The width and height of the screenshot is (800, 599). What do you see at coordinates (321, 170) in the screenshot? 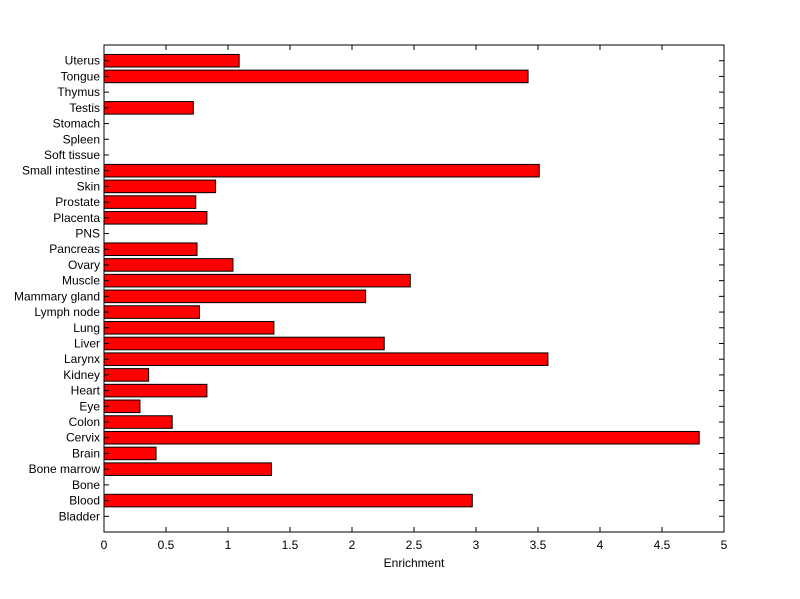
I see `bar-small-intestine` at bounding box center [321, 170].